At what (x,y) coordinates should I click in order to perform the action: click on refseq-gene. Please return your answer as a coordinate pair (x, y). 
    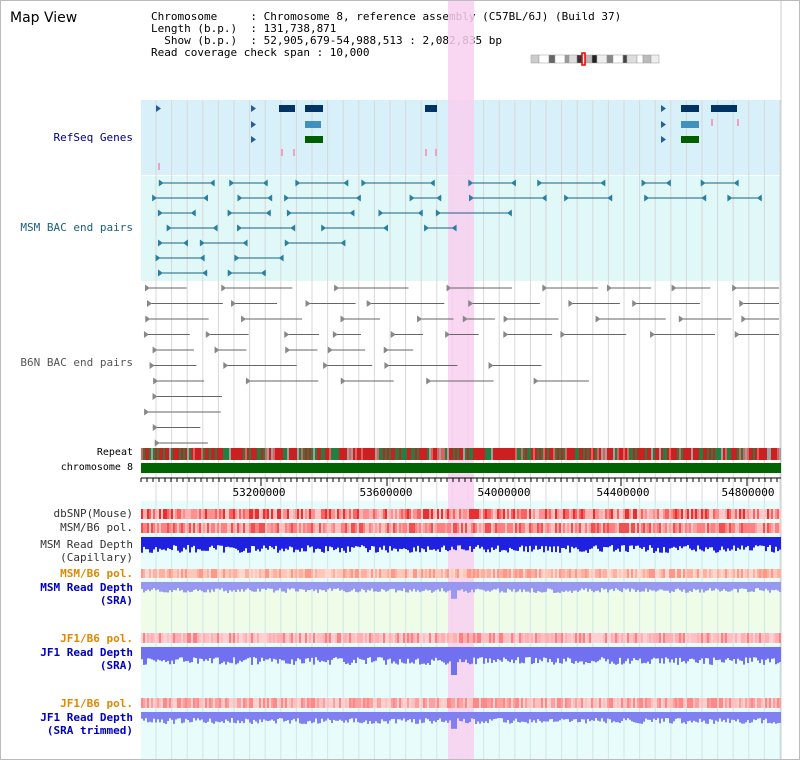
    Looking at the image, I should click on (287, 108).